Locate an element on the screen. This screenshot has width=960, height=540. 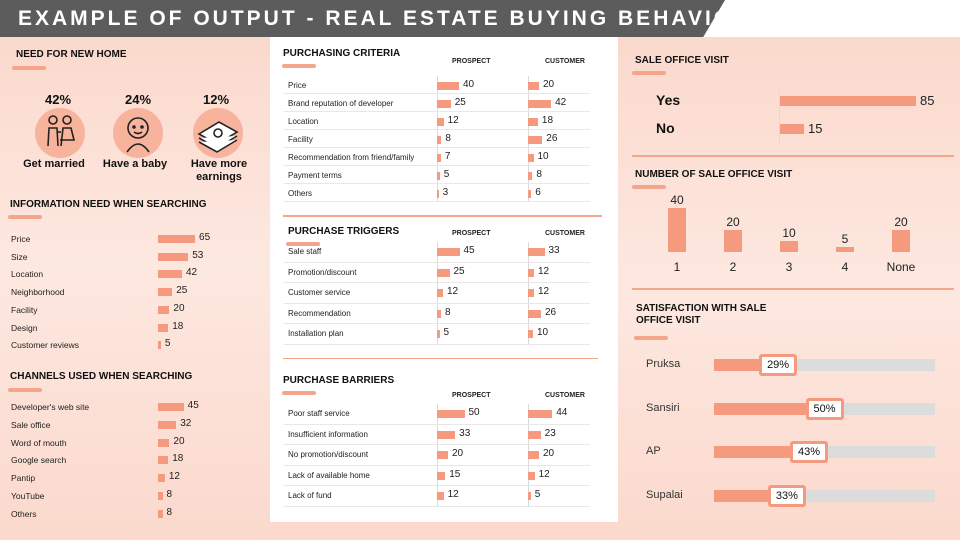
prospect-data-label: 5 is located at coordinates (446, 174).